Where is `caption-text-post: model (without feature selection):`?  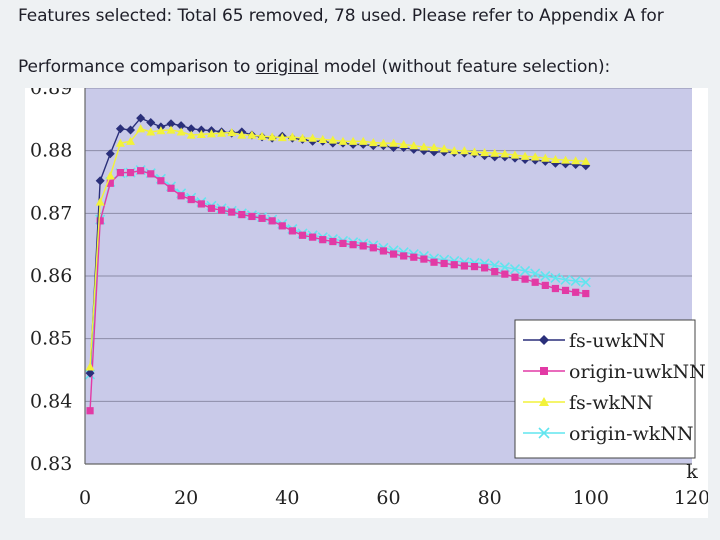 caption-text-post: model (without feature selection): is located at coordinates (464, 67).